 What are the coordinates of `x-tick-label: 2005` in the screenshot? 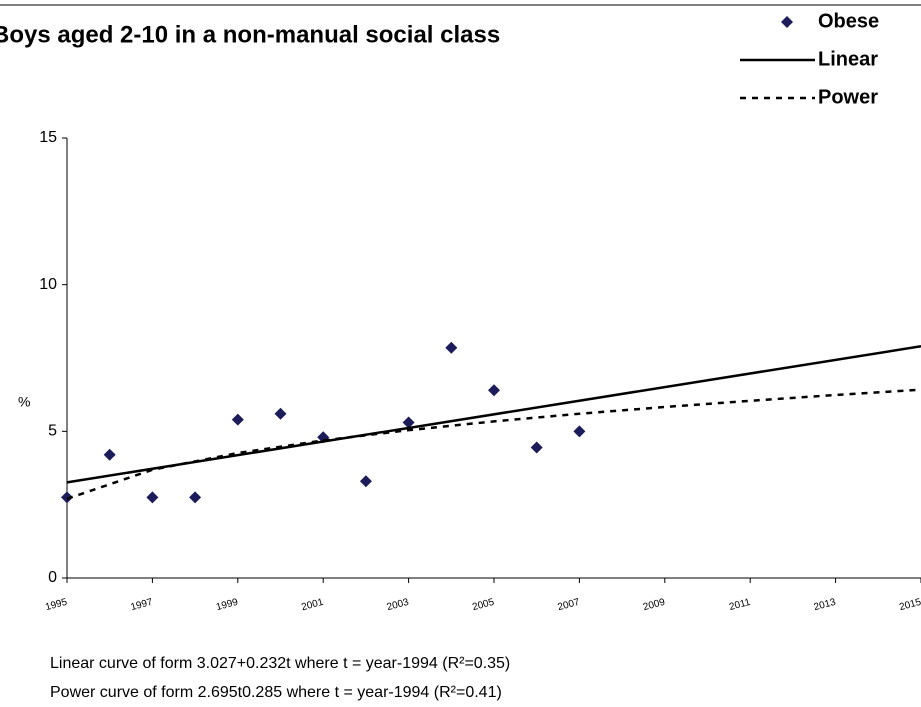 It's located at (483, 605).